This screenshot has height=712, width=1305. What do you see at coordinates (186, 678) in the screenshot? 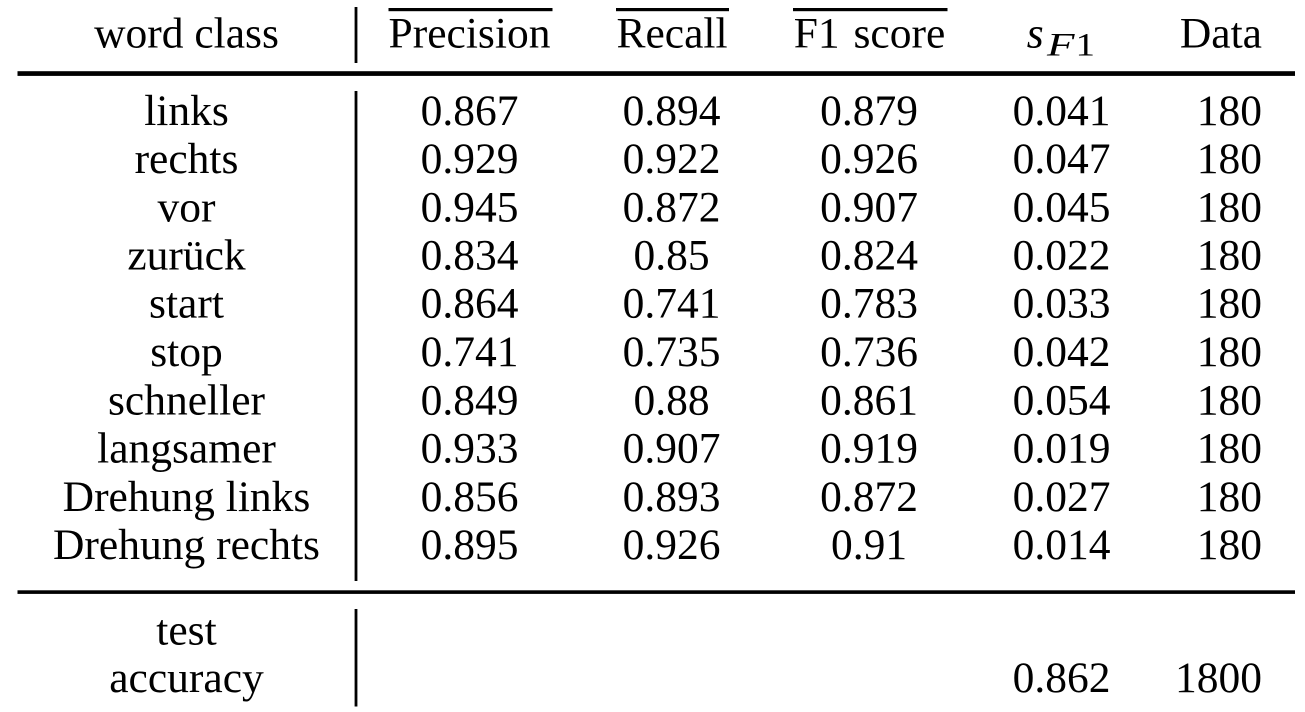
I see `svg-text: accuracy` at bounding box center [186, 678].